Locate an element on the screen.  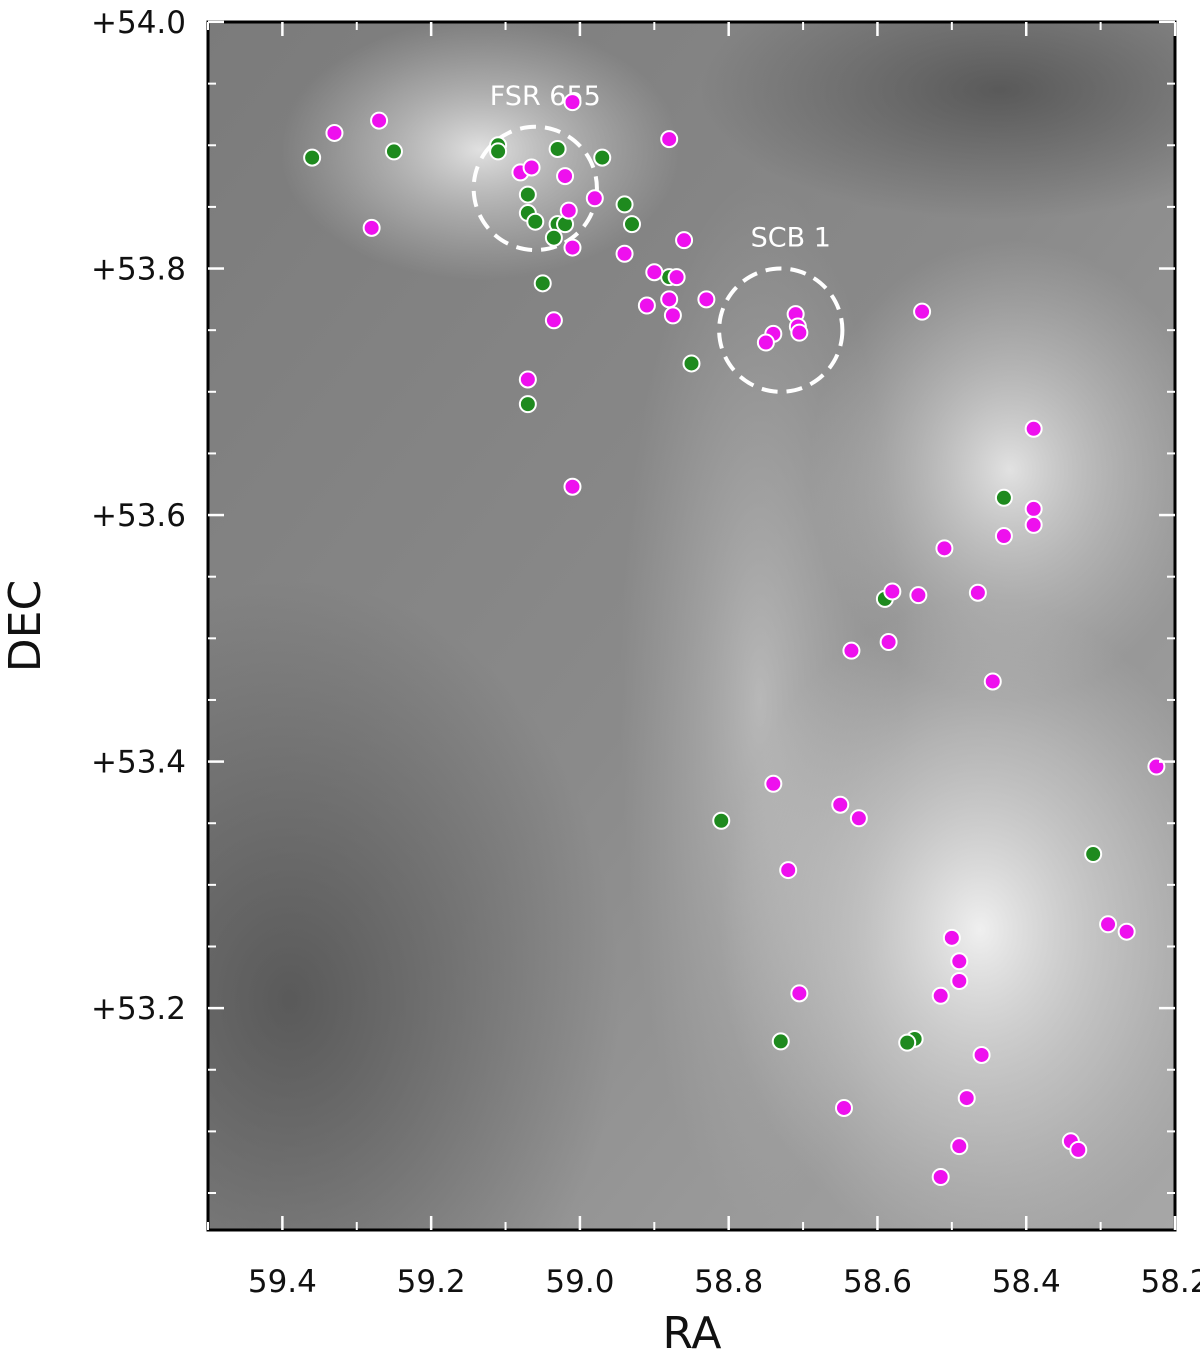
y-tick-label: +53.8 is located at coordinates (138, 270).